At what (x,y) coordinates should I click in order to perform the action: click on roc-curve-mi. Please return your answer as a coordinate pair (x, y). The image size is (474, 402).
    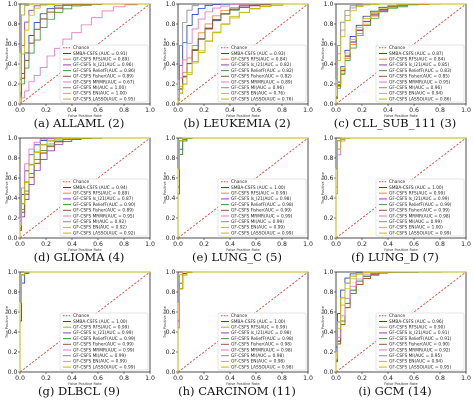
    Looking at the image, I should click on (242, 53).